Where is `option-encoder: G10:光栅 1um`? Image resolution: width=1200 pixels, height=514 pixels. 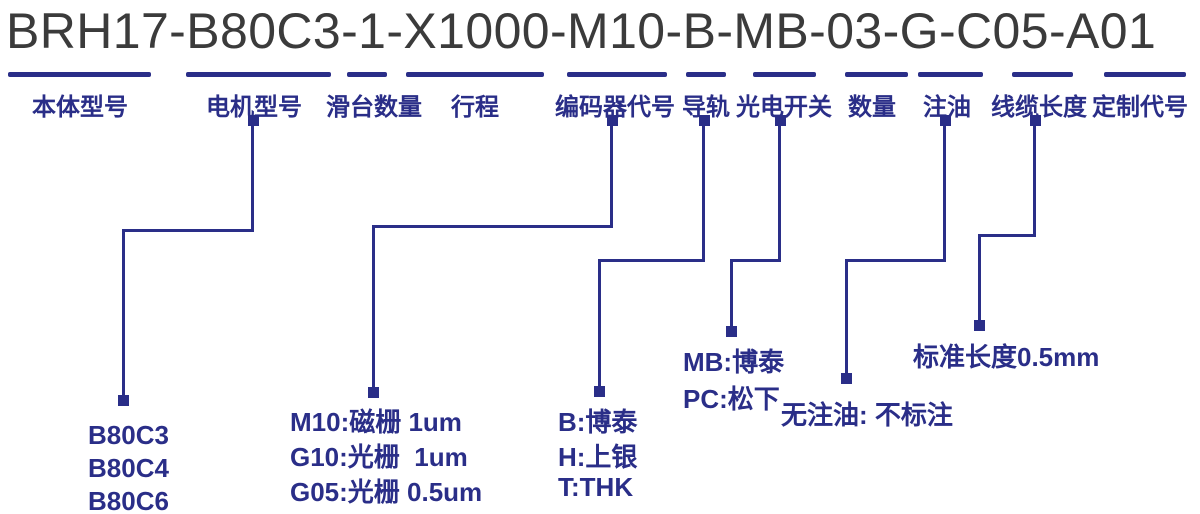 option-encoder: G10:光栅 1um is located at coordinates (379, 457).